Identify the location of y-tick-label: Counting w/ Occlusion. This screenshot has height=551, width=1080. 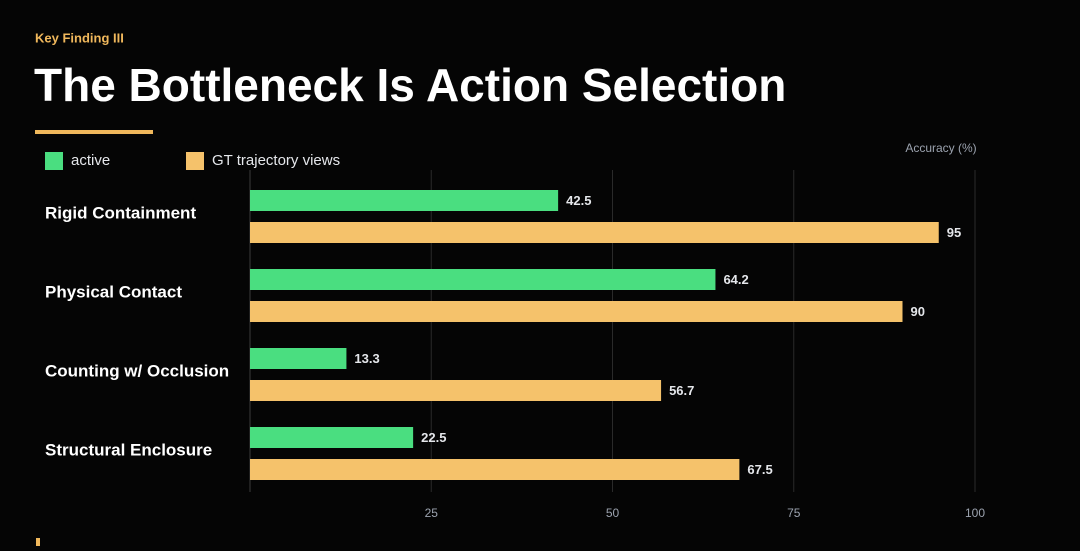
(137, 370).